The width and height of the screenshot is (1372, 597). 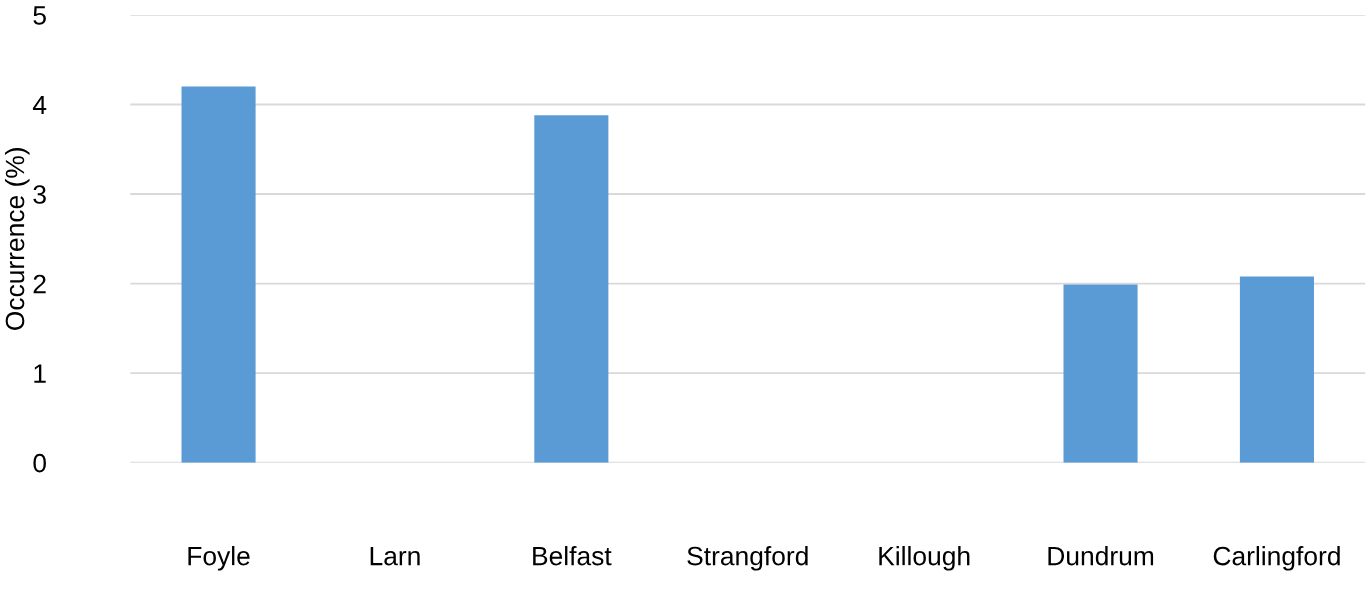 I want to click on x-tick-label: Carlingford, so click(x=1276, y=558).